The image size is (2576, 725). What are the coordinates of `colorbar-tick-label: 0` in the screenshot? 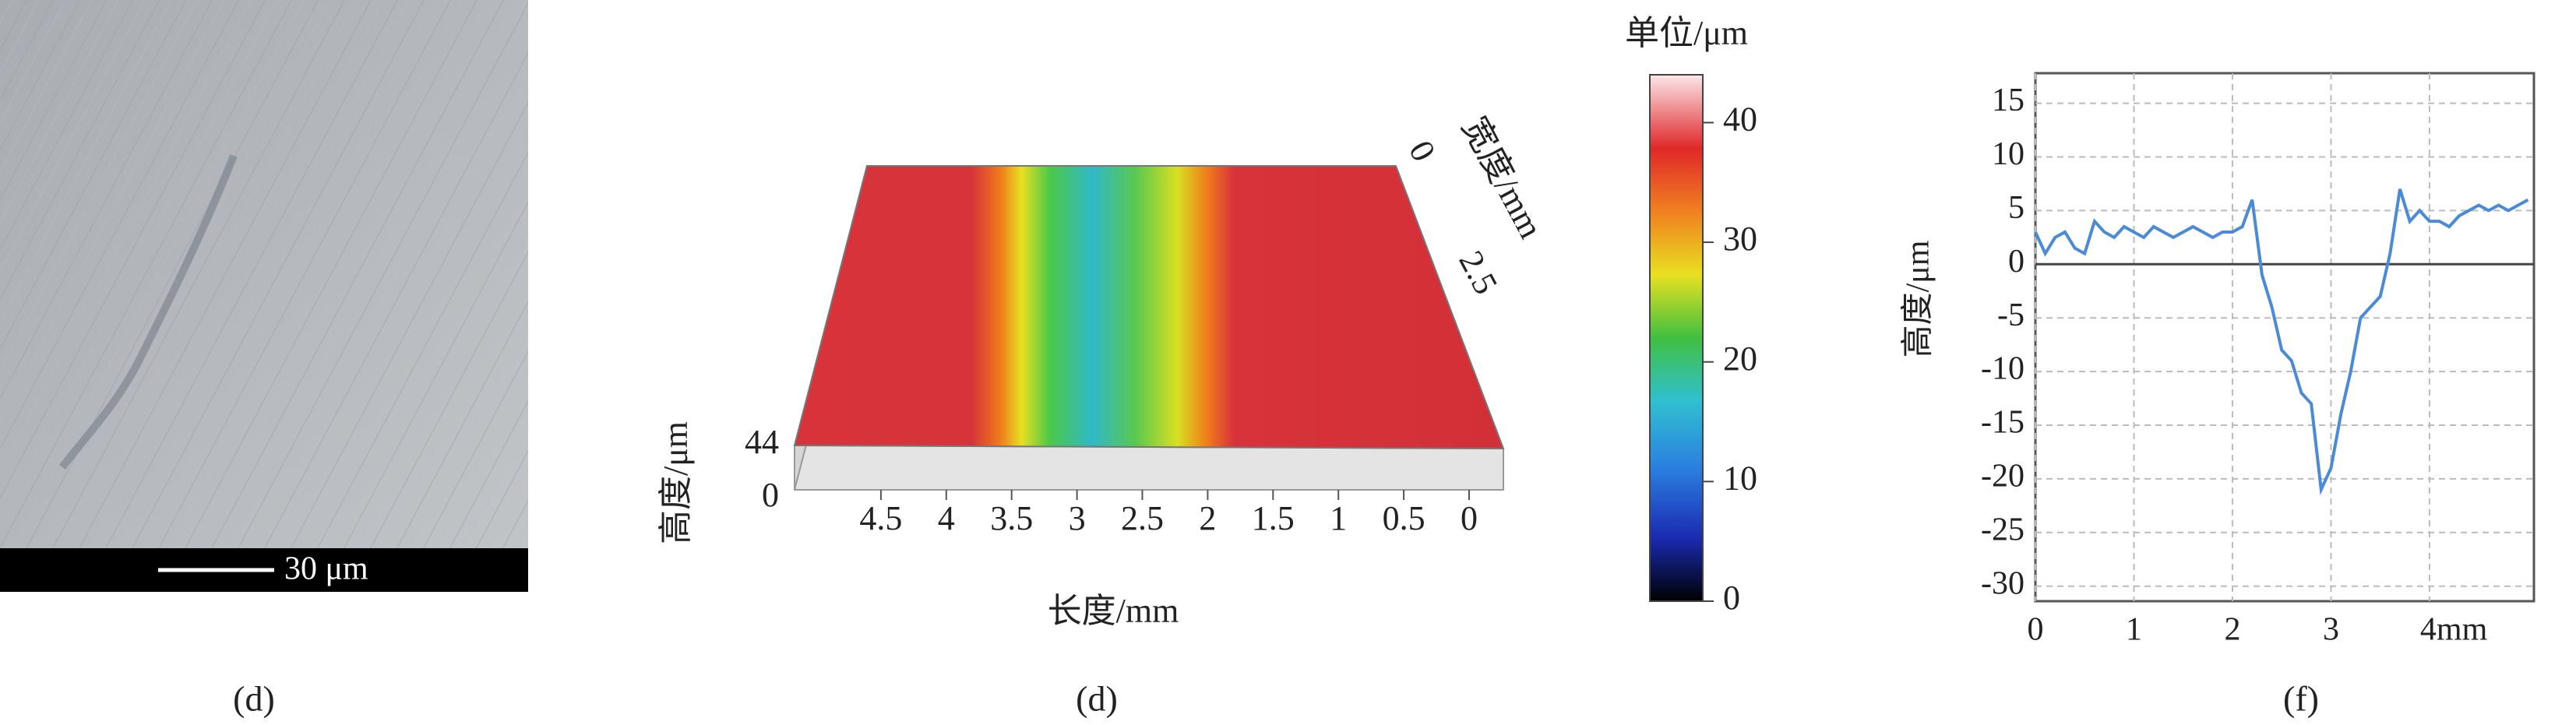 It's located at (1732, 598).